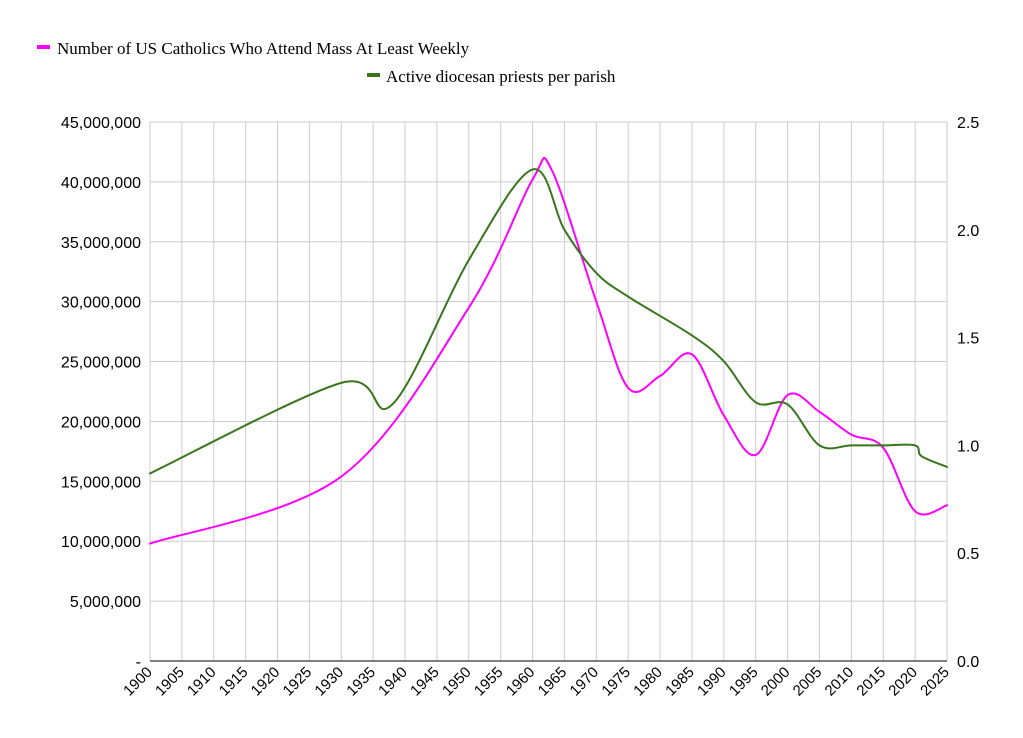 The width and height of the screenshot is (1023, 738). Describe the element at coordinates (616, 682) in the screenshot. I see `x-tick-label: 1975` at that location.